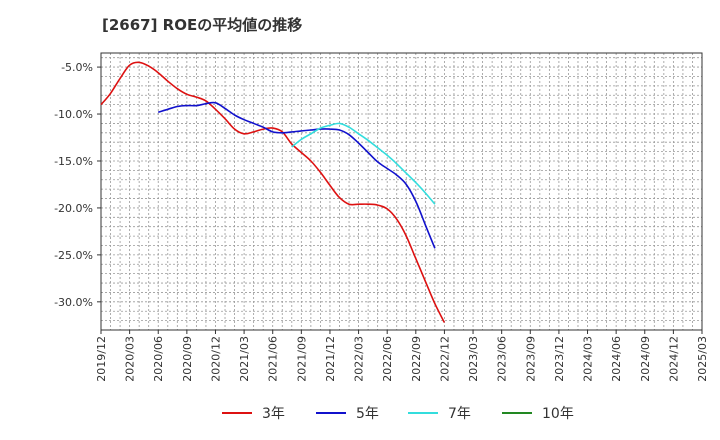 This screenshot has height=440, width=720. Describe the element at coordinates (101, 359) in the screenshot. I see `x-tick-label: 2019/12` at that location.